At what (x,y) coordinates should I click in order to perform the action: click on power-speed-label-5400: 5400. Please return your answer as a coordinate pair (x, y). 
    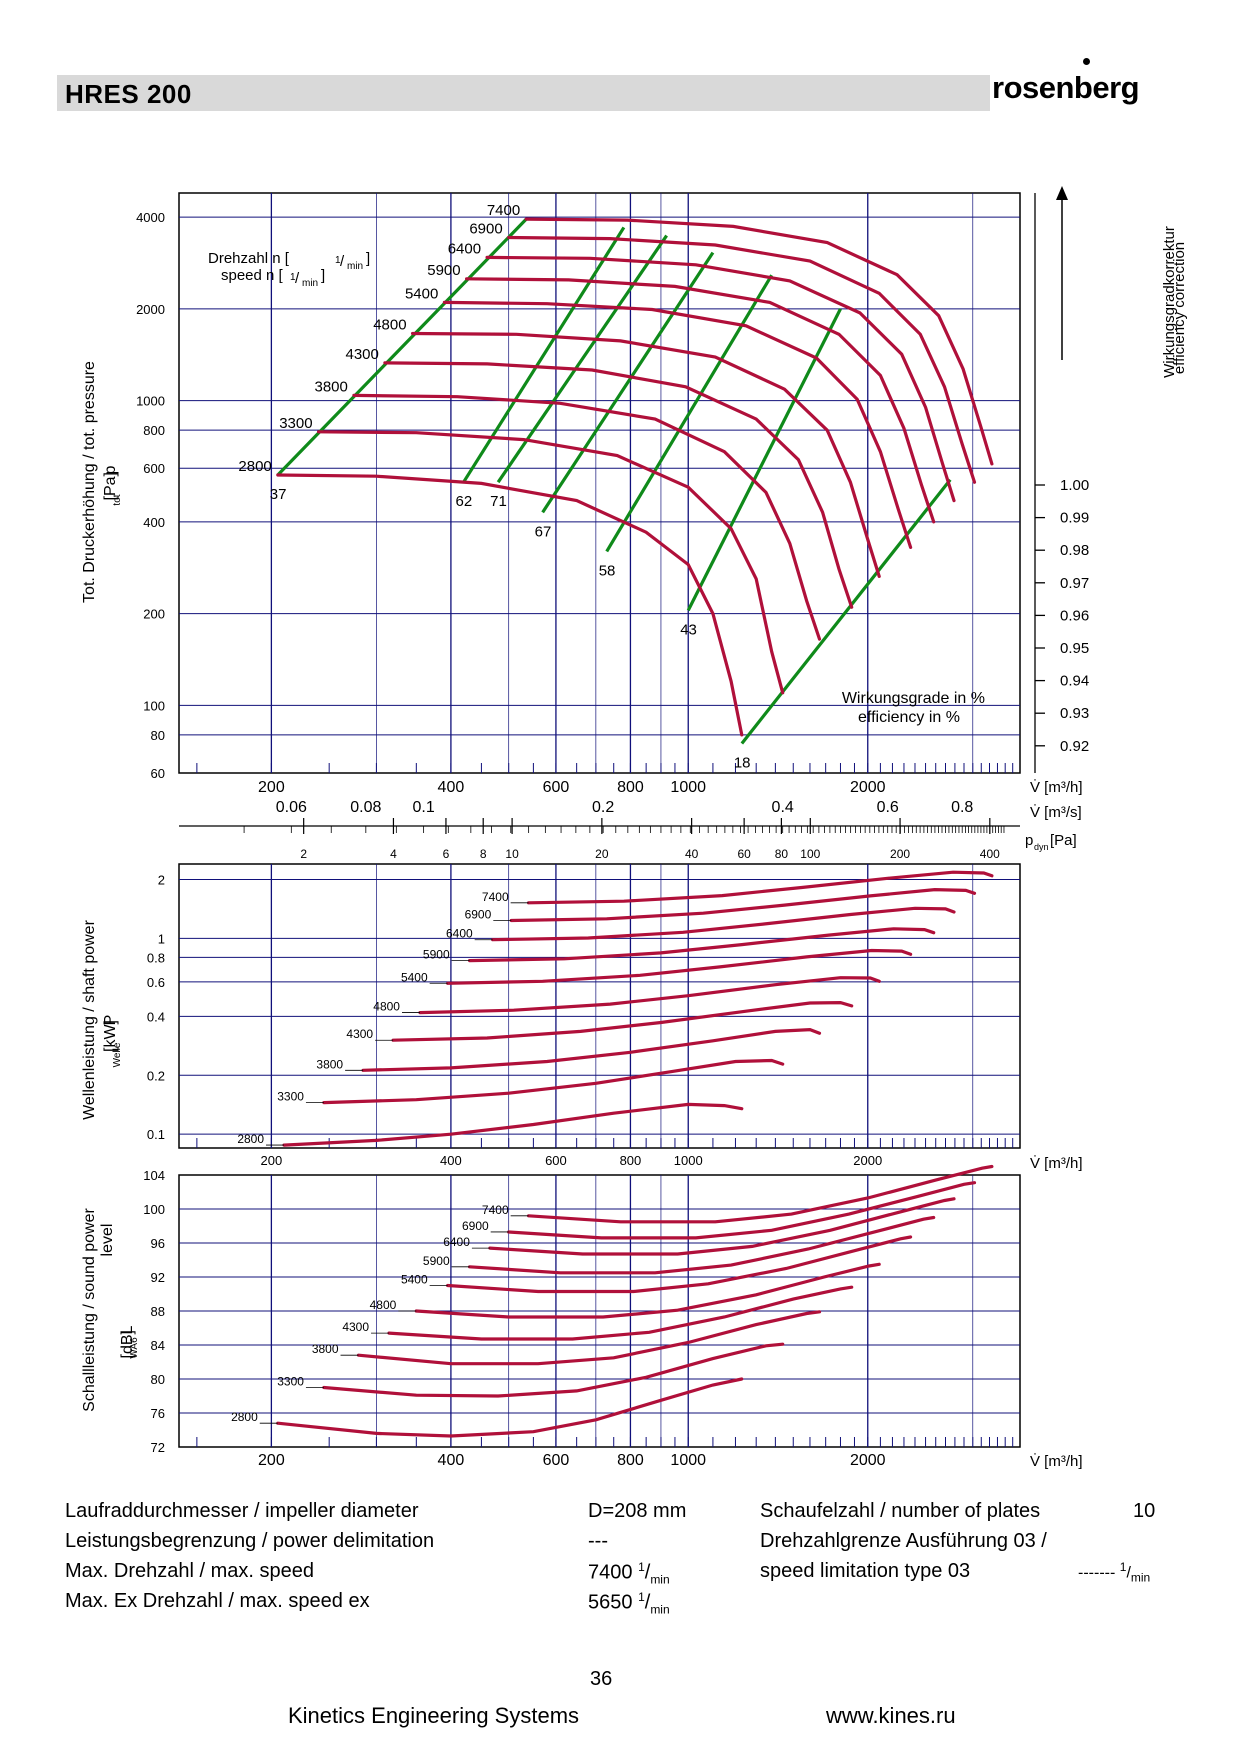
    Looking at the image, I should click on (414, 977).